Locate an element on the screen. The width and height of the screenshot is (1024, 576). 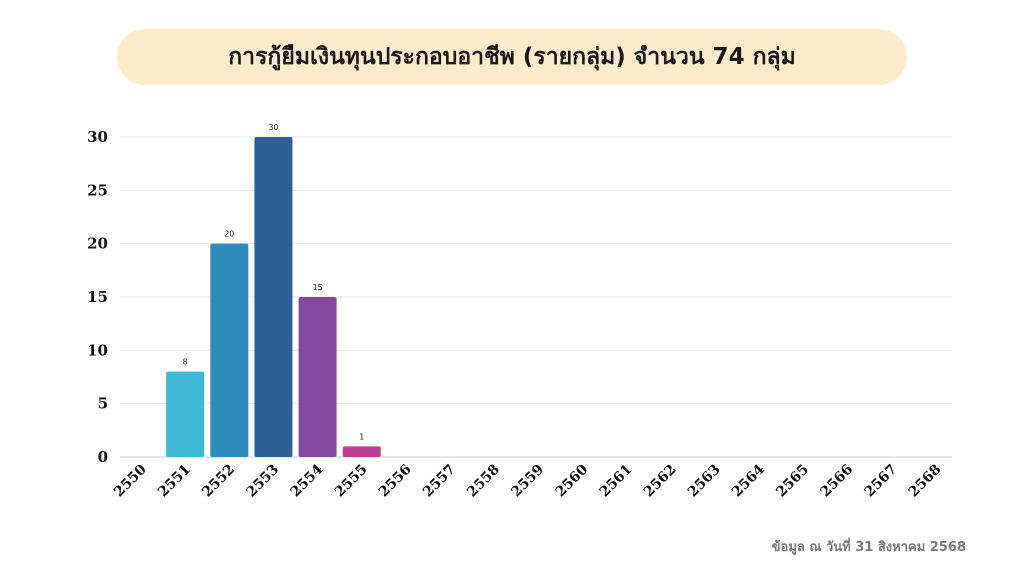
y-tick-label: 25 is located at coordinates (97, 190).